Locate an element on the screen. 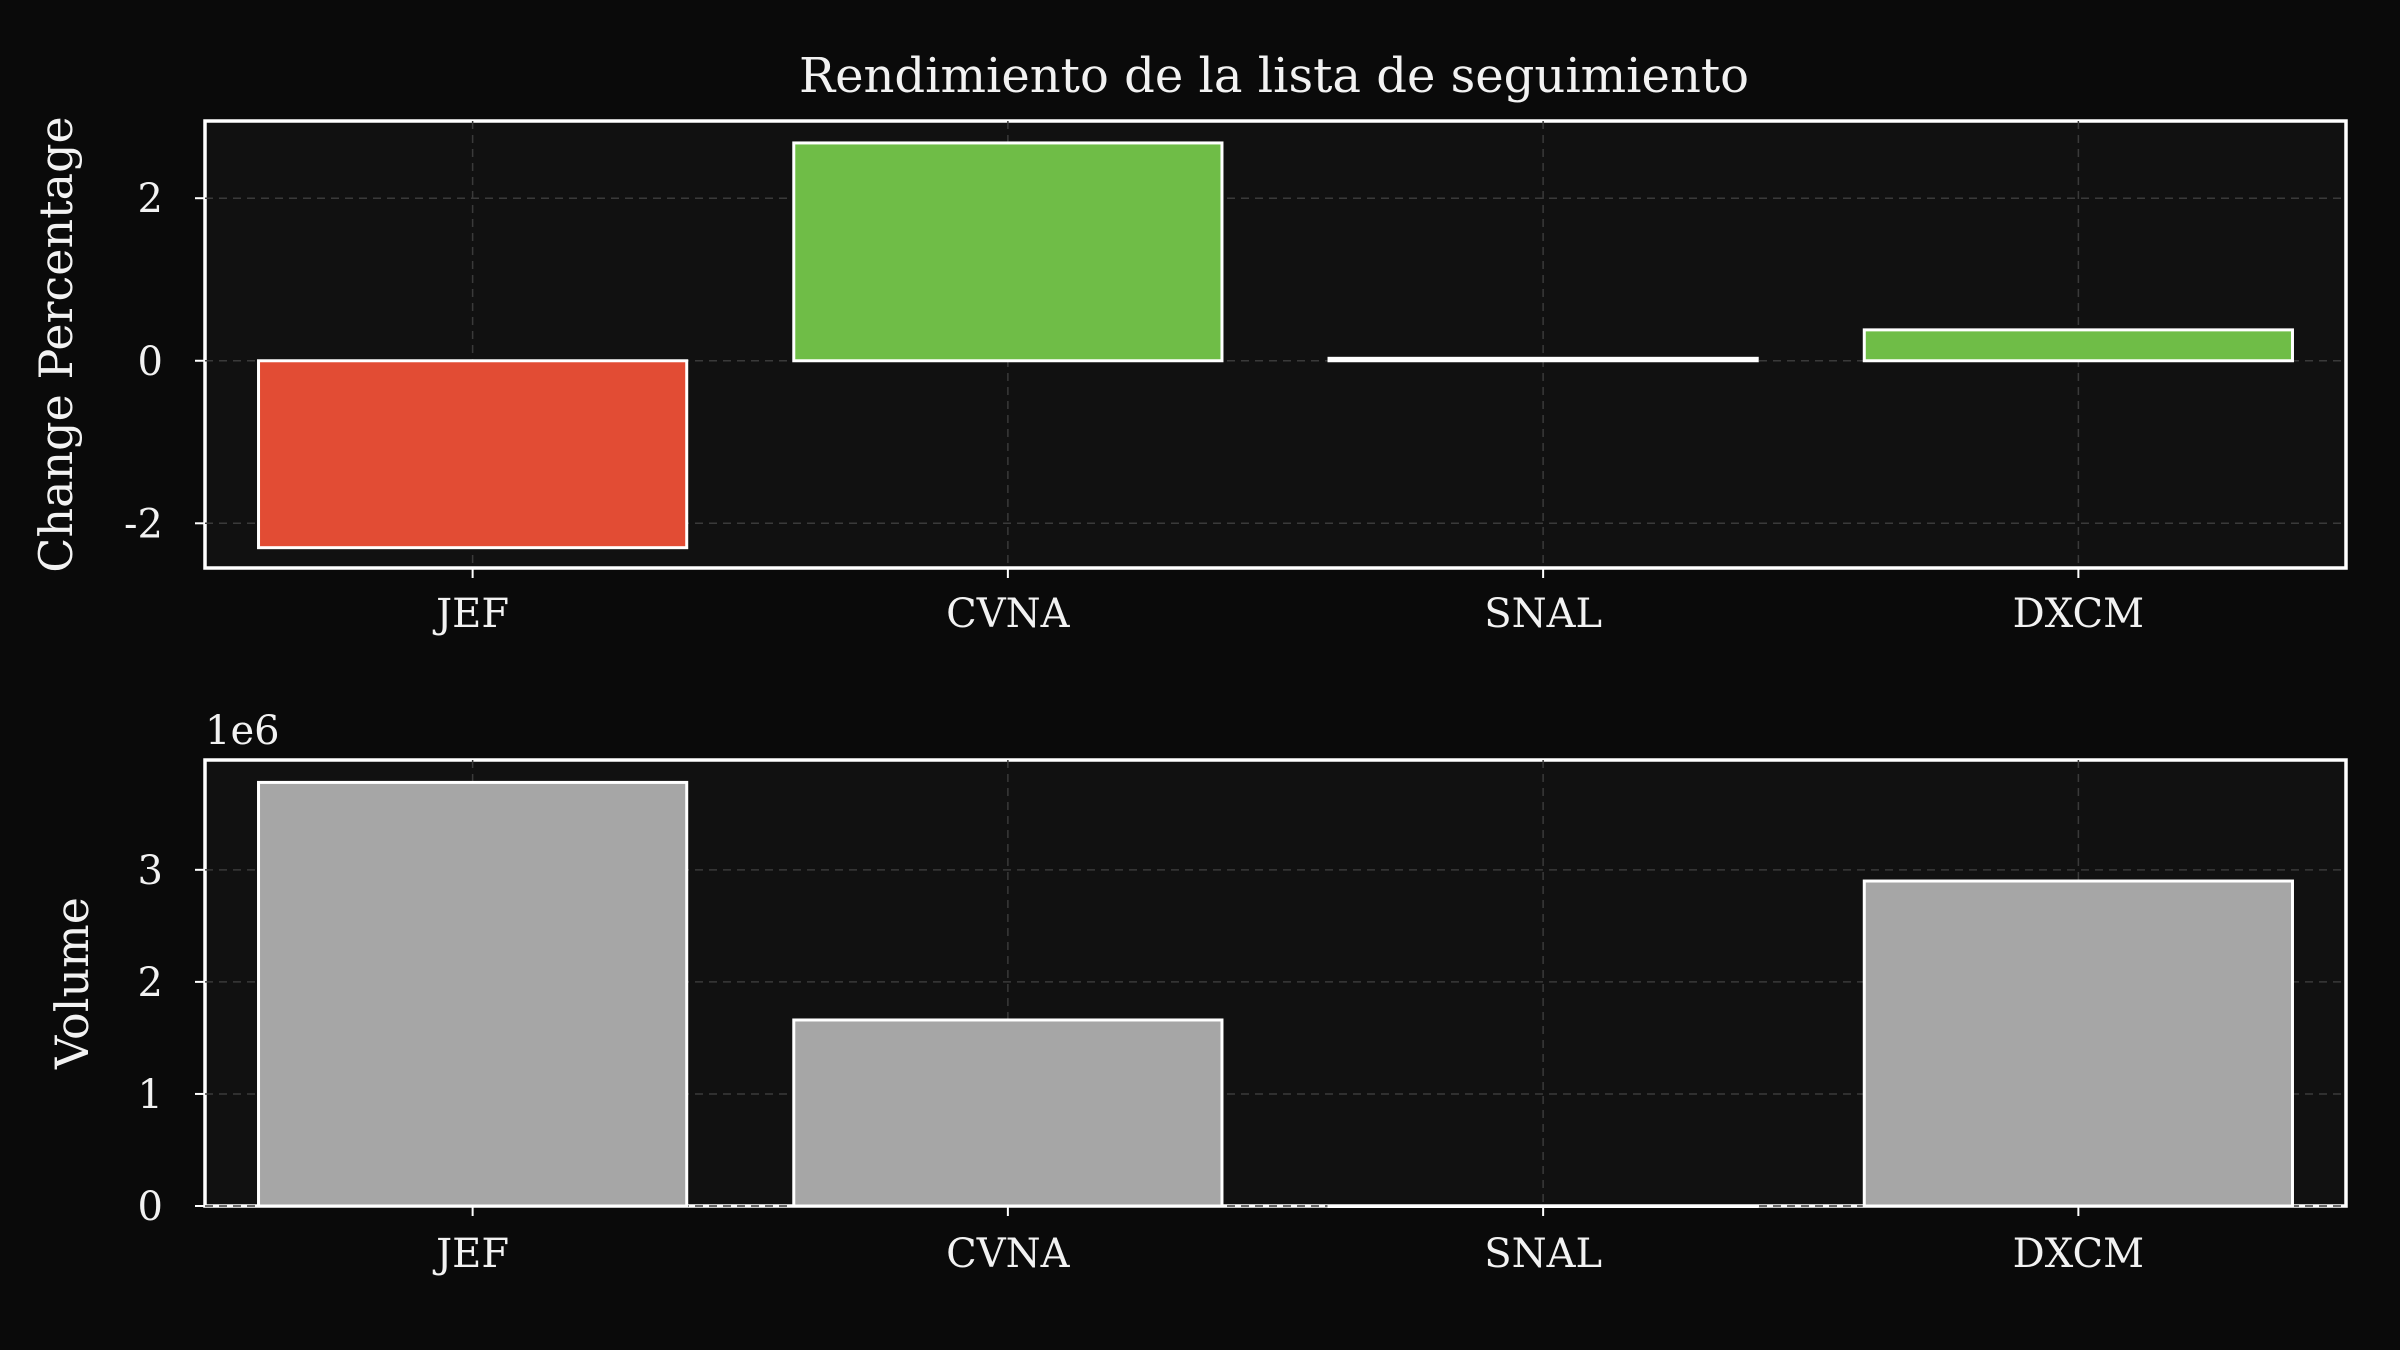 Image resolution: width=2400 pixels, height=1350 pixels. bar-snal is located at coordinates (1543, 359).